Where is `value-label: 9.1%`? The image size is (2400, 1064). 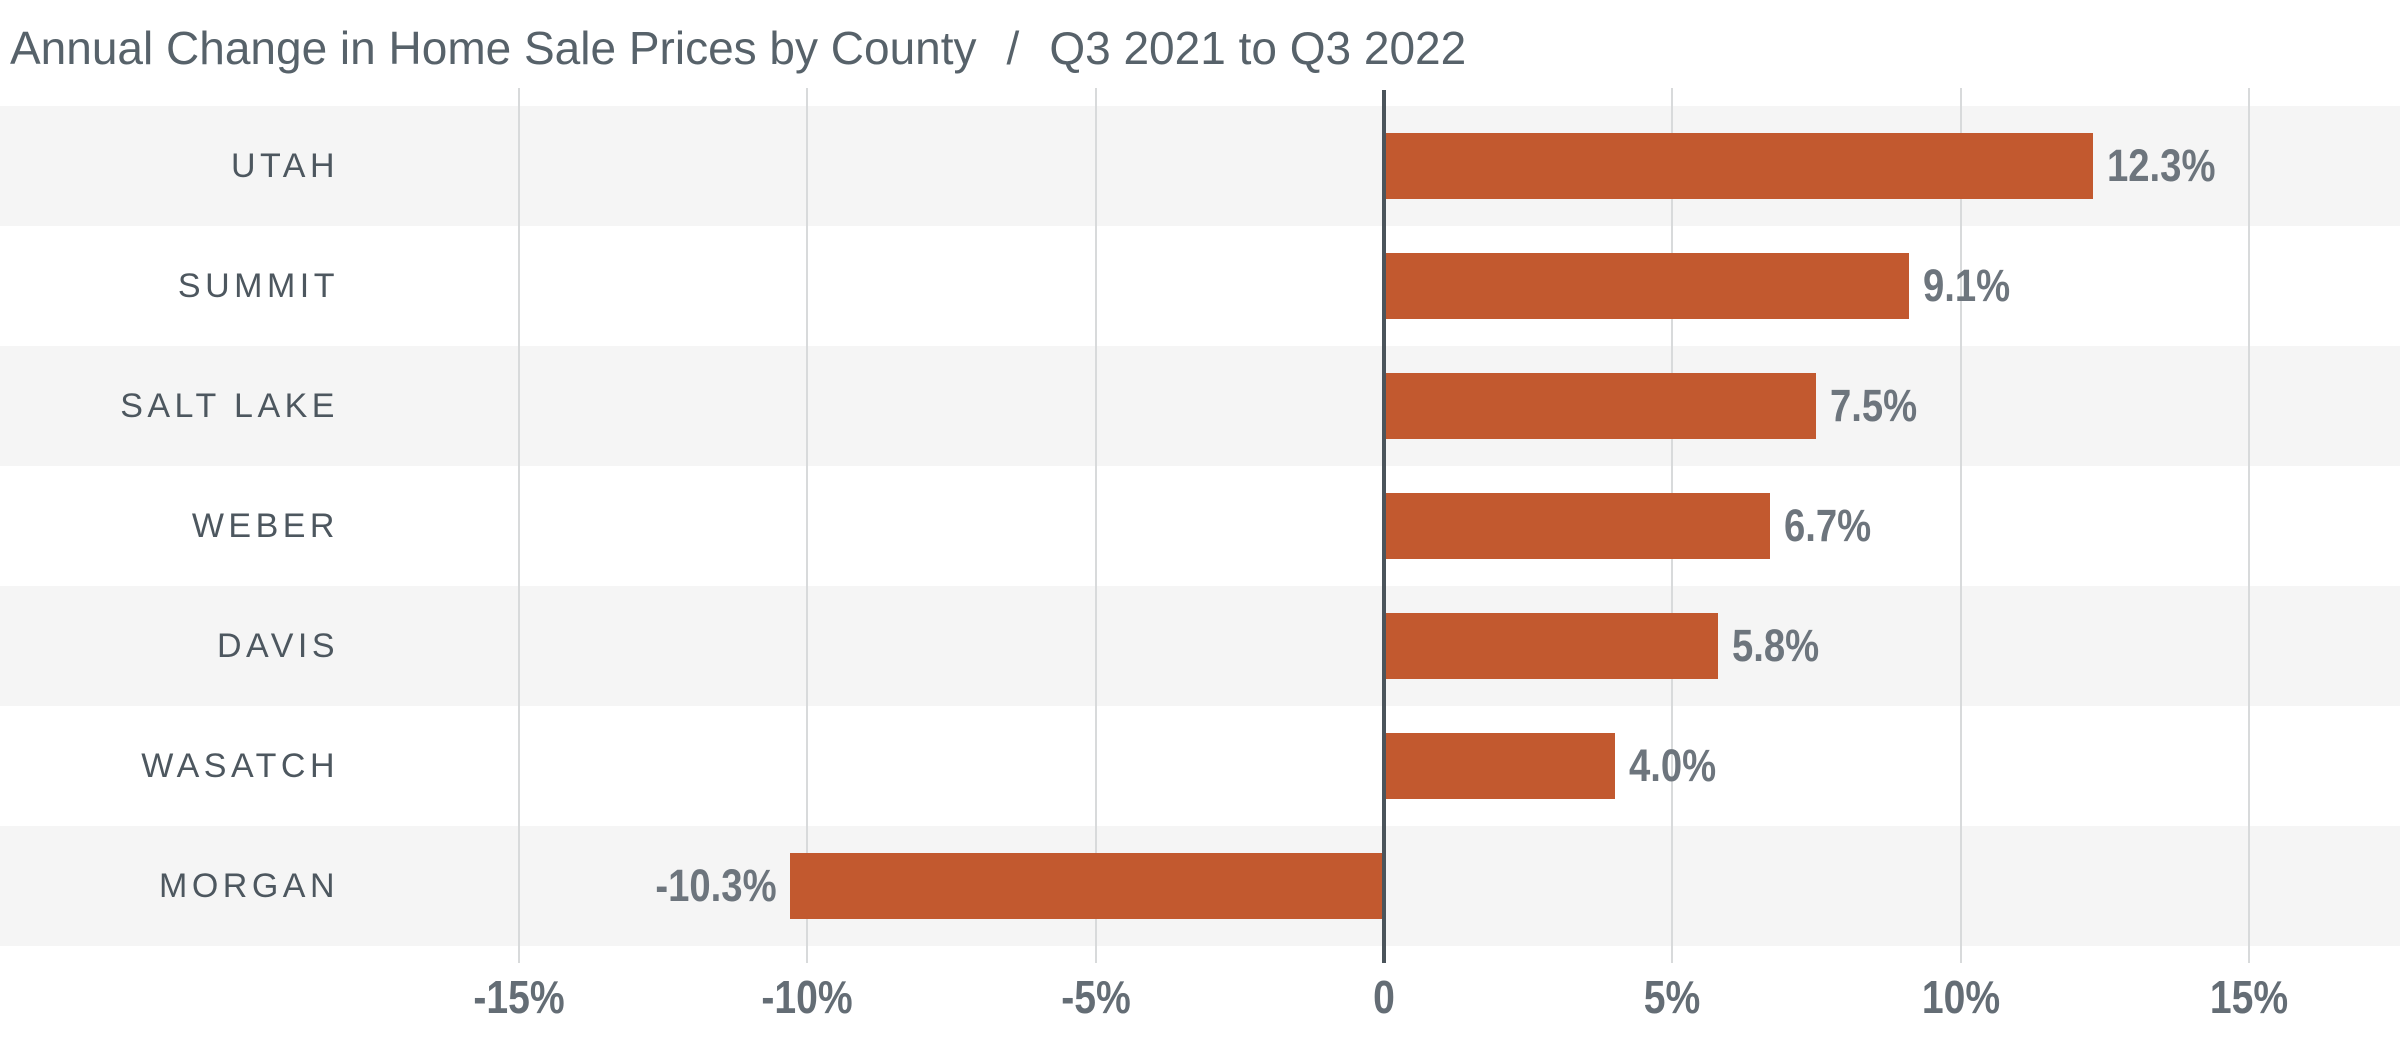
value-label: 9.1% is located at coordinates (1966, 285).